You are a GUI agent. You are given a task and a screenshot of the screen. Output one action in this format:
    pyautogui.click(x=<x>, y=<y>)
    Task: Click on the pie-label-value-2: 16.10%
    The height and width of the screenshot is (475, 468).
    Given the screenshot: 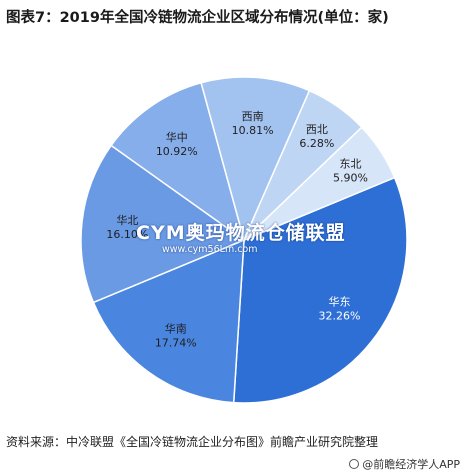 What is the action you would take?
    pyautogui.click(x=127, y=234)
    